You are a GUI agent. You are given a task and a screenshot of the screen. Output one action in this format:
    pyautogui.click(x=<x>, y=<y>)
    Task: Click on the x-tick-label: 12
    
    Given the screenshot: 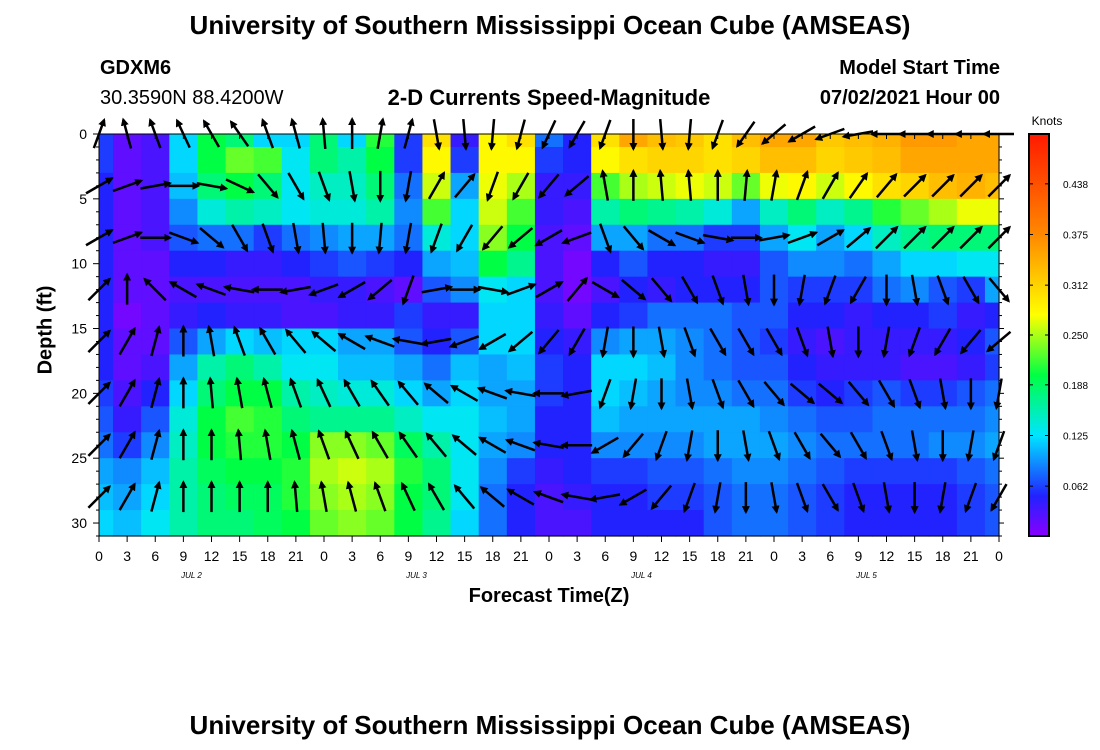 What is the action you would take?
    pyautogui.click(x=887, y=556)
    